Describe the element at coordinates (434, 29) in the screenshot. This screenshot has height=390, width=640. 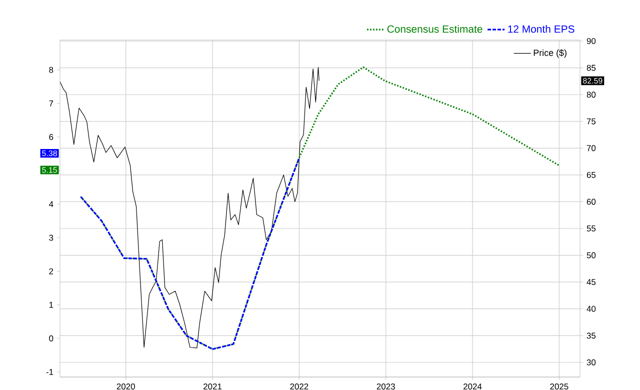
I see `legend-label: Consensus Estimate` at that location.